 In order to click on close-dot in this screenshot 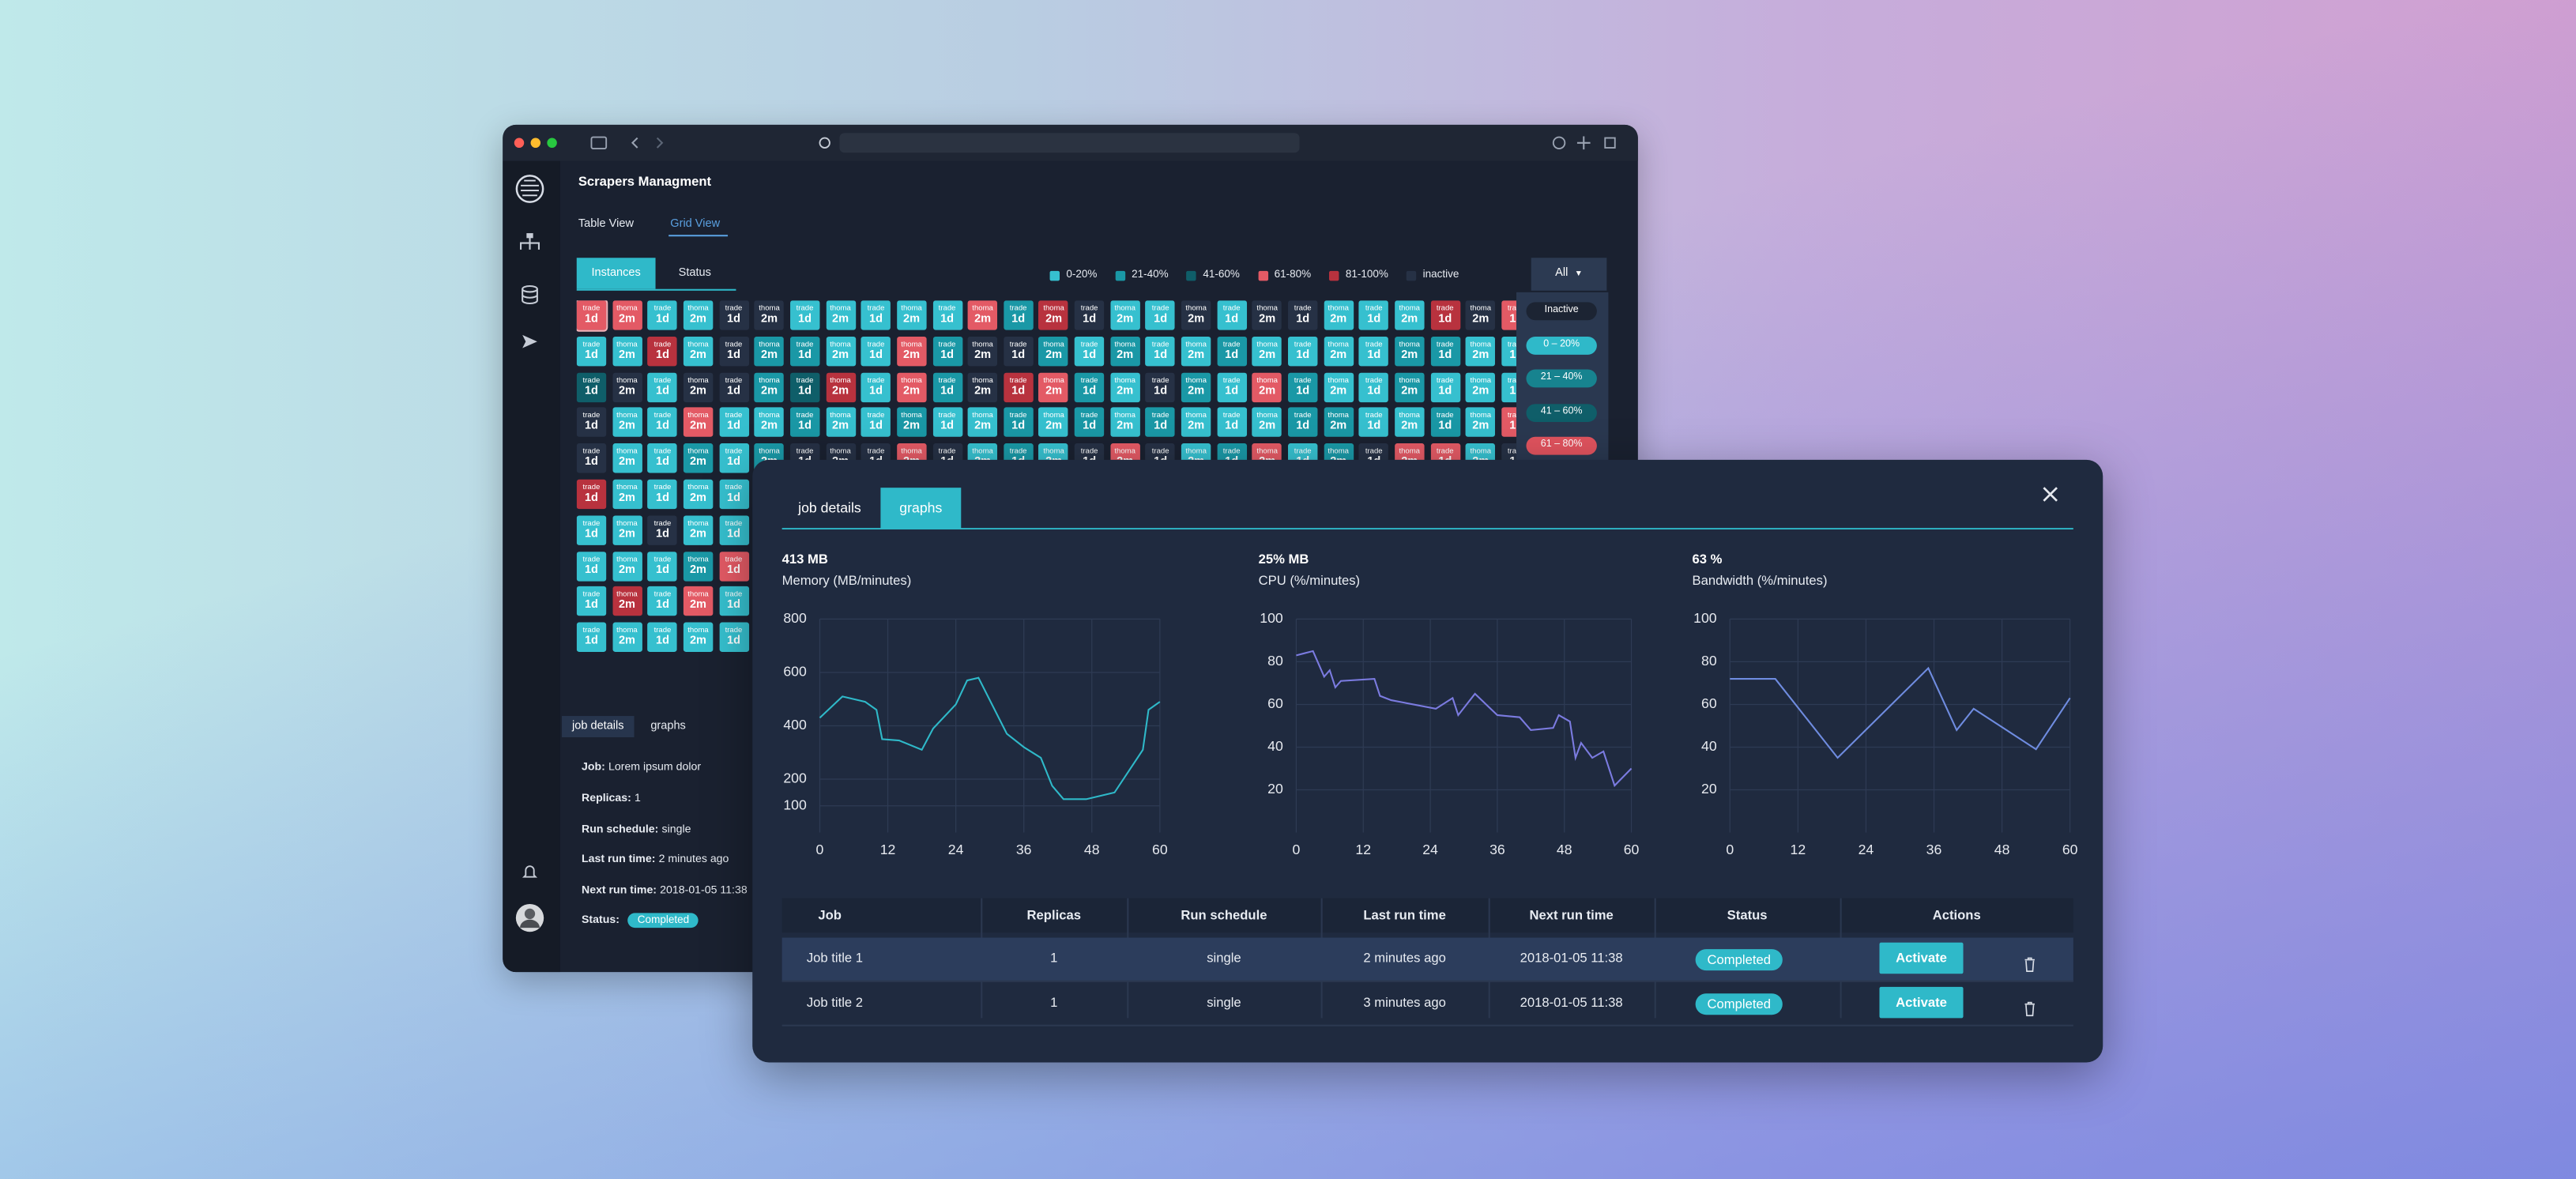, I will do `click(519, 143)`.